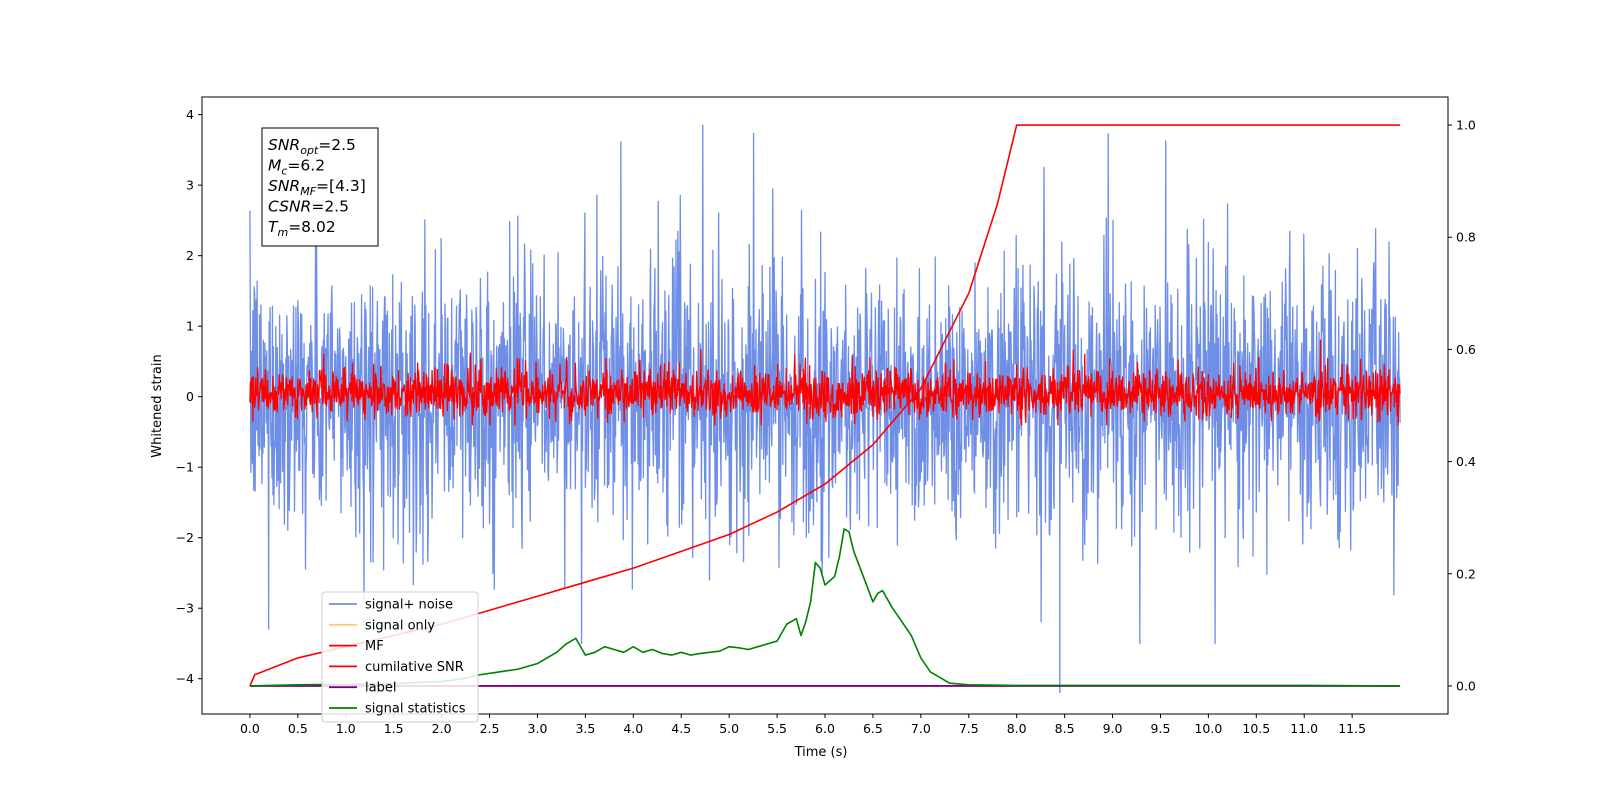 This screenshot has height=800, width=1600. I want to click on legend-frame, so click(400, 657).